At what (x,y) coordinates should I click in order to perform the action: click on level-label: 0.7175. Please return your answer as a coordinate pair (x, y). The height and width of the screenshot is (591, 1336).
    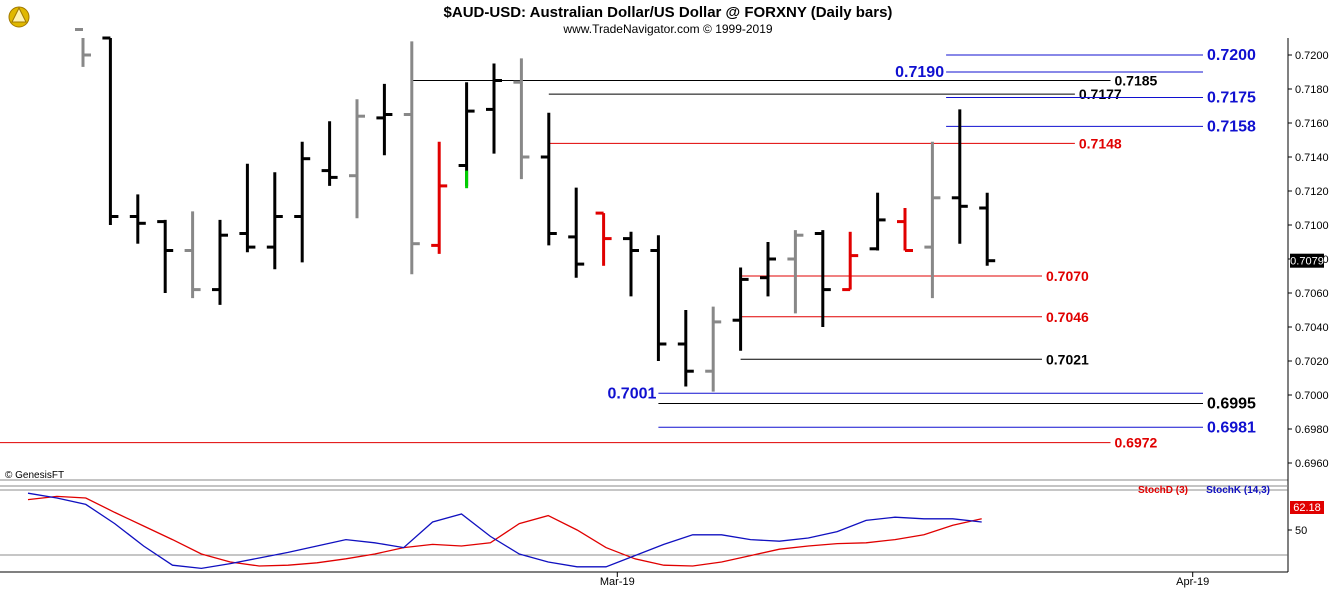
    Looking at the image, I should click on (1231, 98).